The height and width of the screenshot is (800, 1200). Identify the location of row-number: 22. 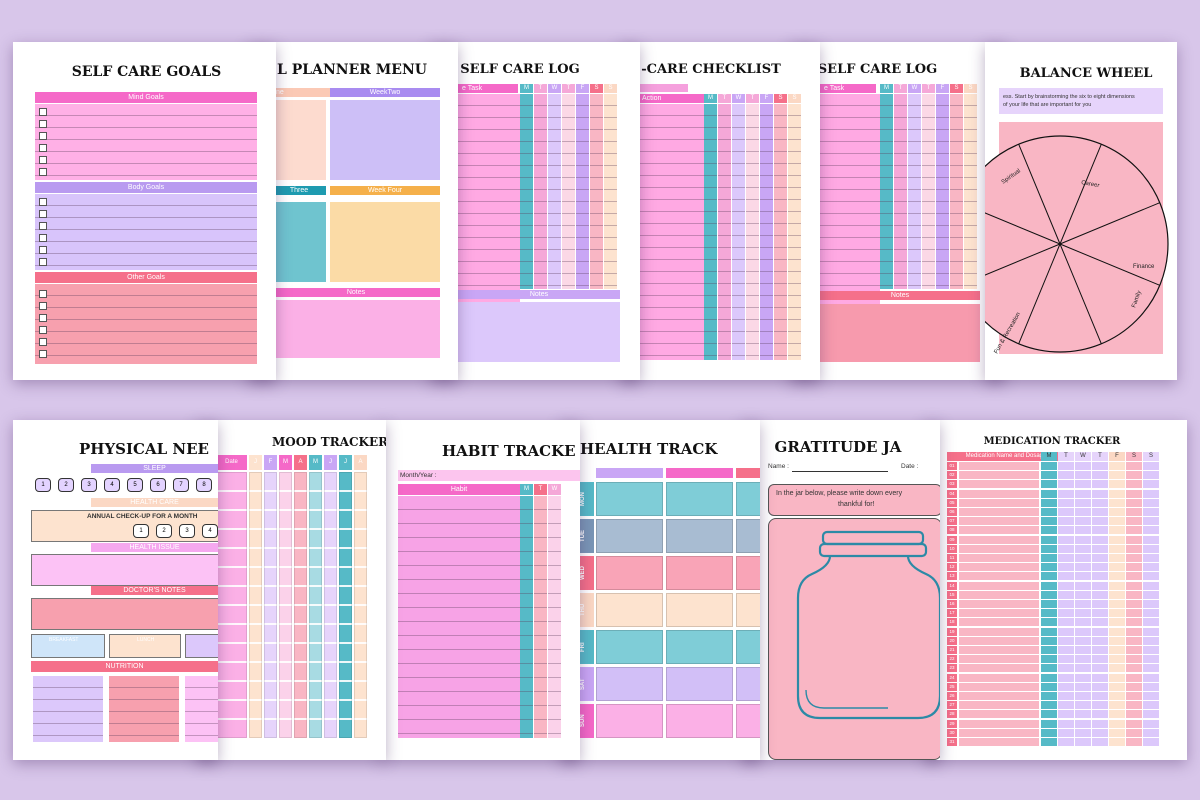
(952, 659).